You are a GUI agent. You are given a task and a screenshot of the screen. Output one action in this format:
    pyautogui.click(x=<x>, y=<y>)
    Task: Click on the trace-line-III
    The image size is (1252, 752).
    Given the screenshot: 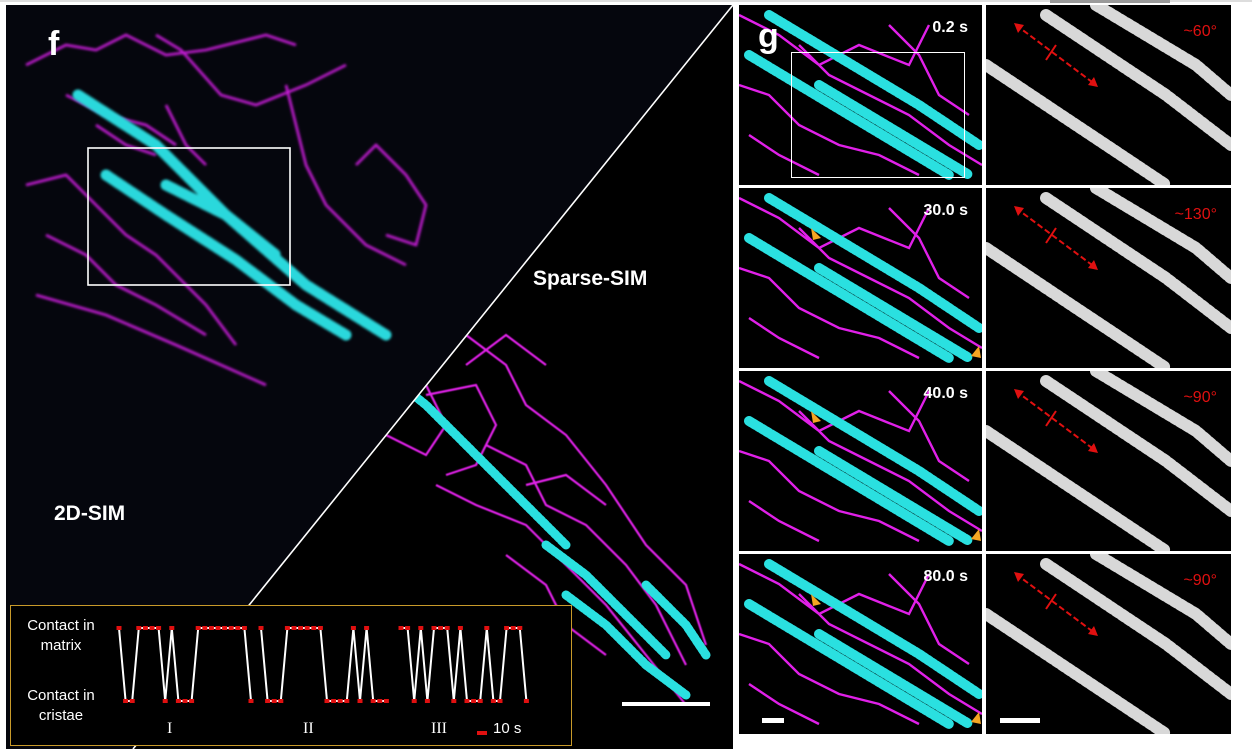 What is the action you would take?
    pyautogui.click(x=464, y=664)
    